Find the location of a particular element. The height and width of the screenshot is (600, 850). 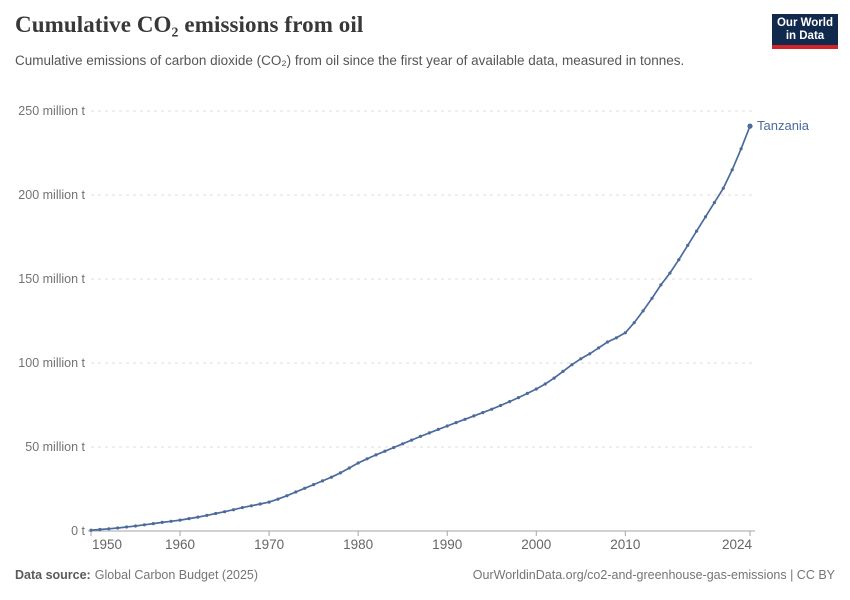

data-point-1952 is located at coordinates (109, 529).